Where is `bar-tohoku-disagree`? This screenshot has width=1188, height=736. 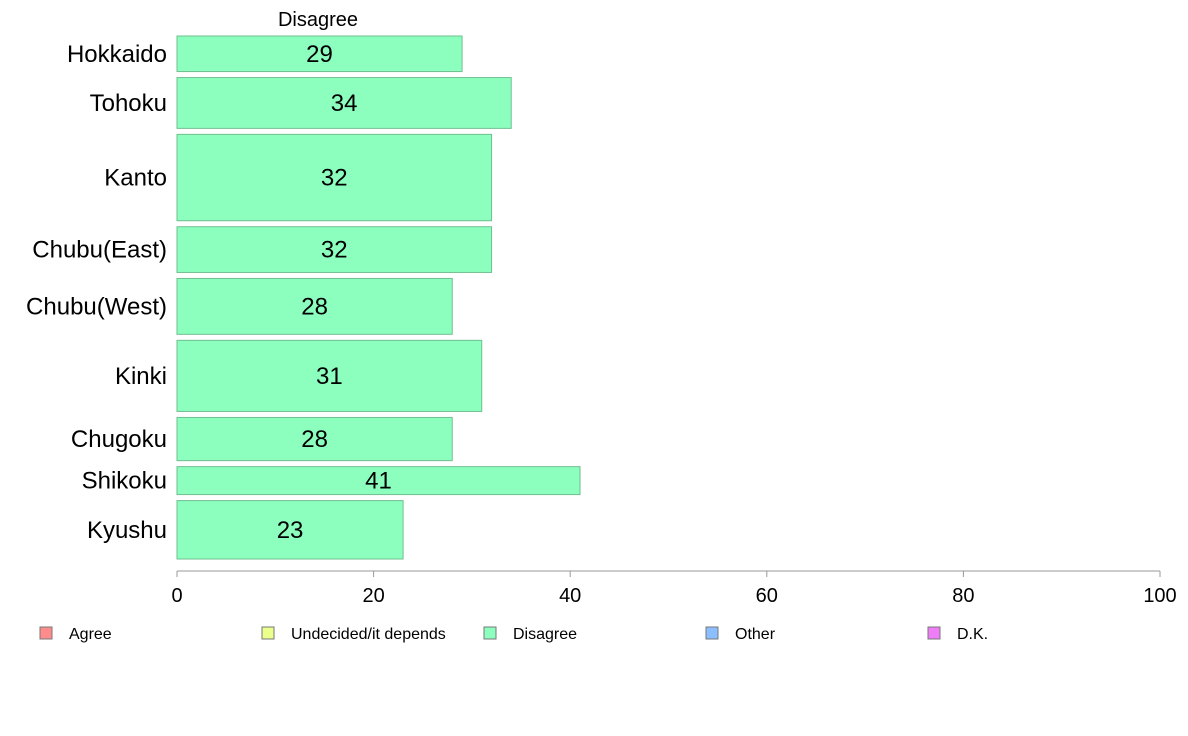 bar-tohoku-disagree is located at coordinates (344, 103).